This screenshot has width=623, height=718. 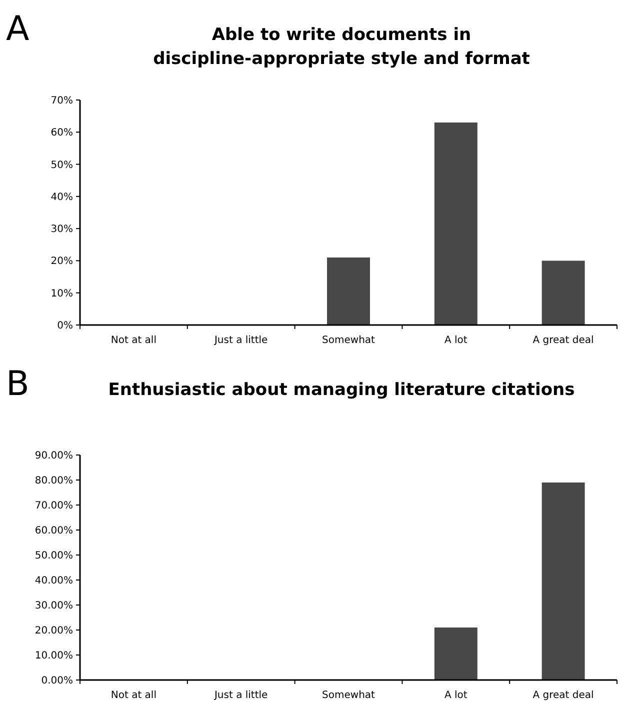 I want to click on y-tick-label: 30.00%, so click(x=53, y=606).